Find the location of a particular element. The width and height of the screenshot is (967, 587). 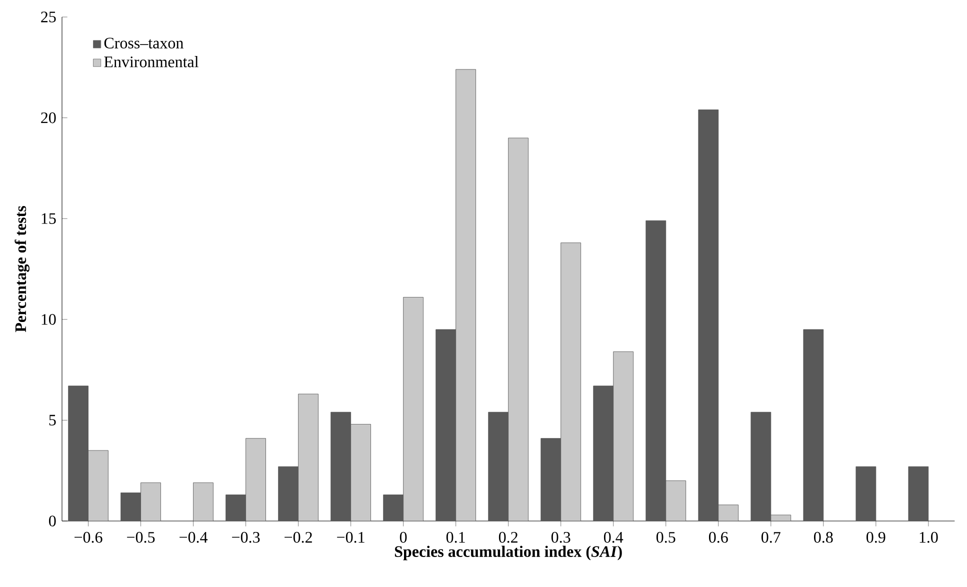

x-tick-label: 0.3 is located at coordinates (560, 537).